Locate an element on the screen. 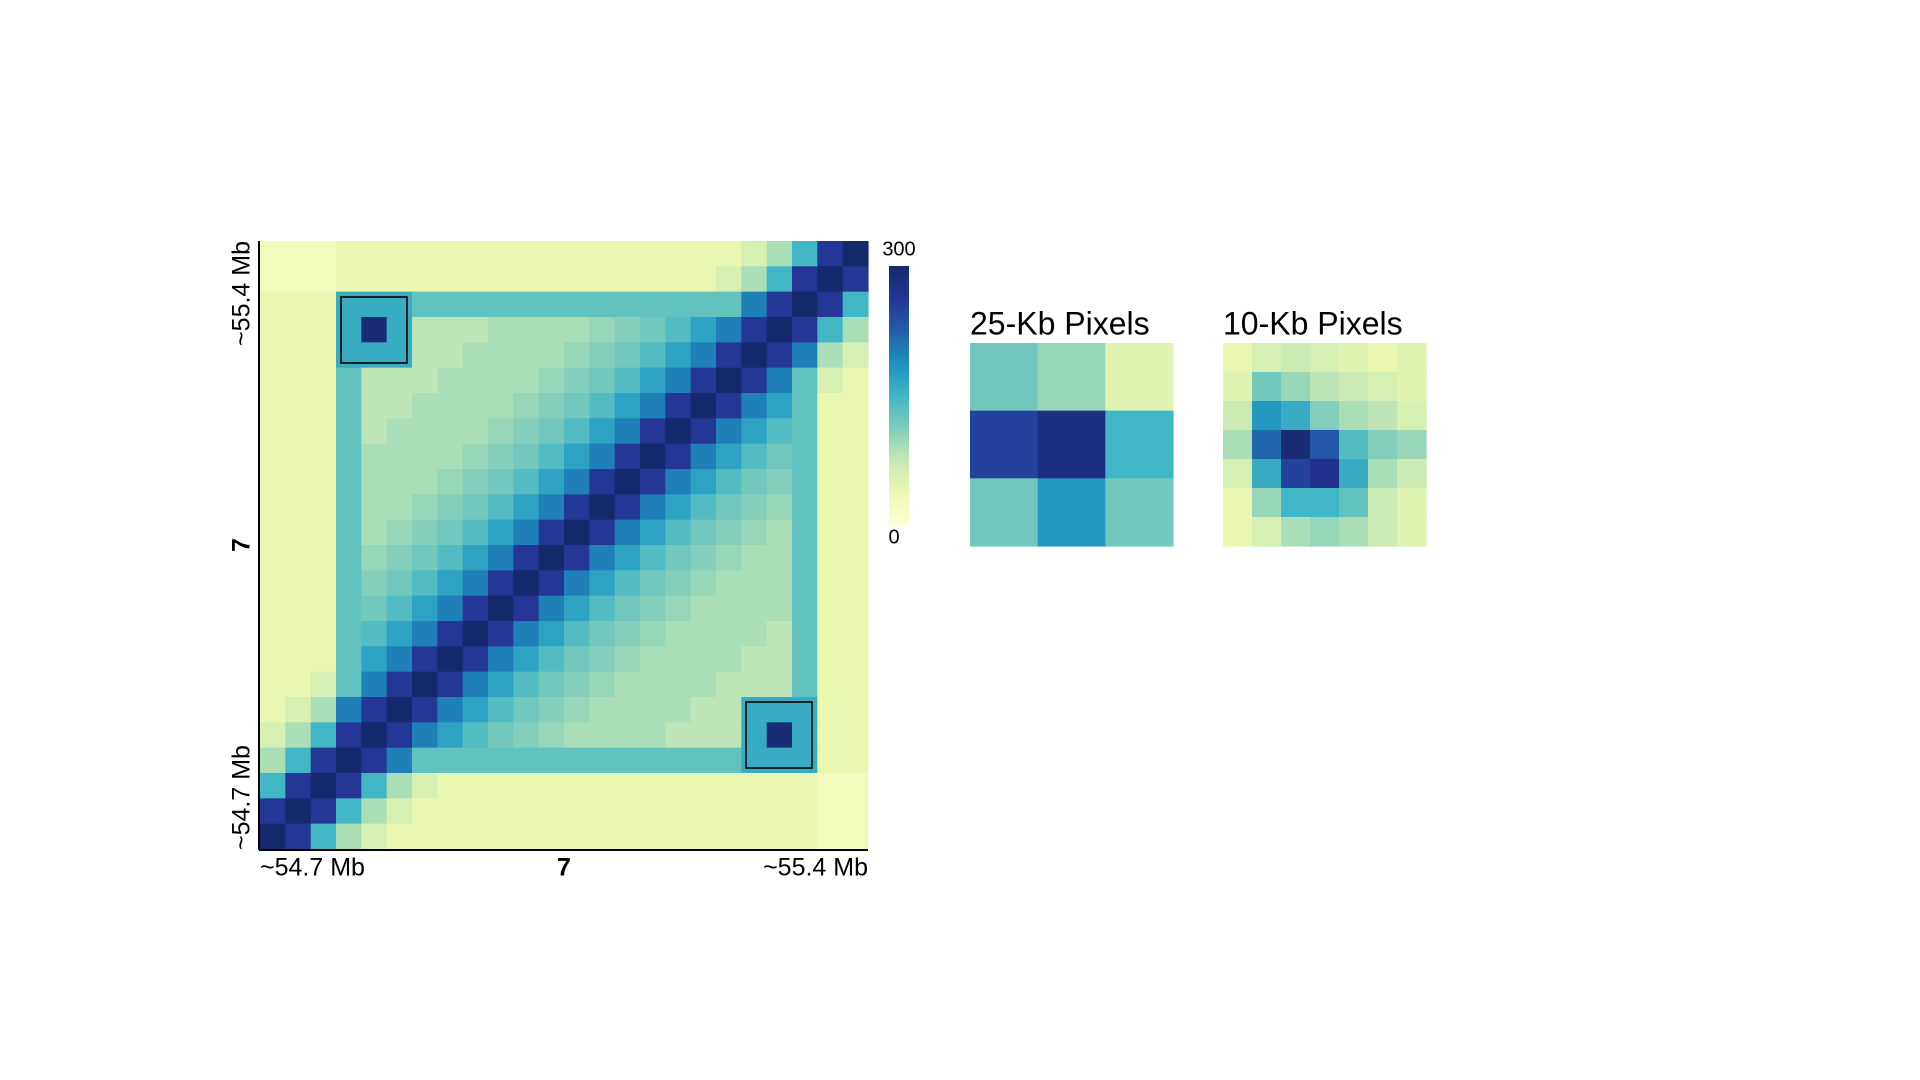 This screenshot has width=1920, height=1080. y-end-label: ~55.4 Mb is located at coordinates (242, 293).